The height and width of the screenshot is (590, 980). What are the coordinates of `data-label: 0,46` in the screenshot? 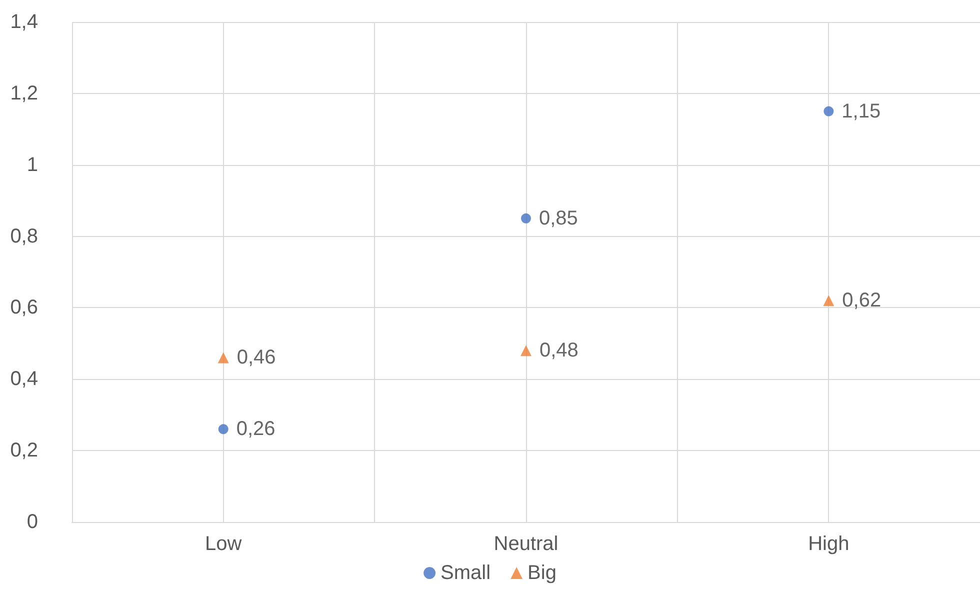 It's located at (256, 357).